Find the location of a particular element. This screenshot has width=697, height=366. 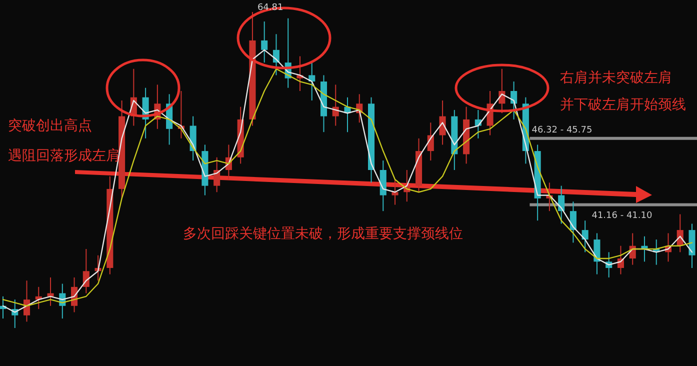

annotation: 遇阻回落形成左肩 is located at coordinates (64, 156).